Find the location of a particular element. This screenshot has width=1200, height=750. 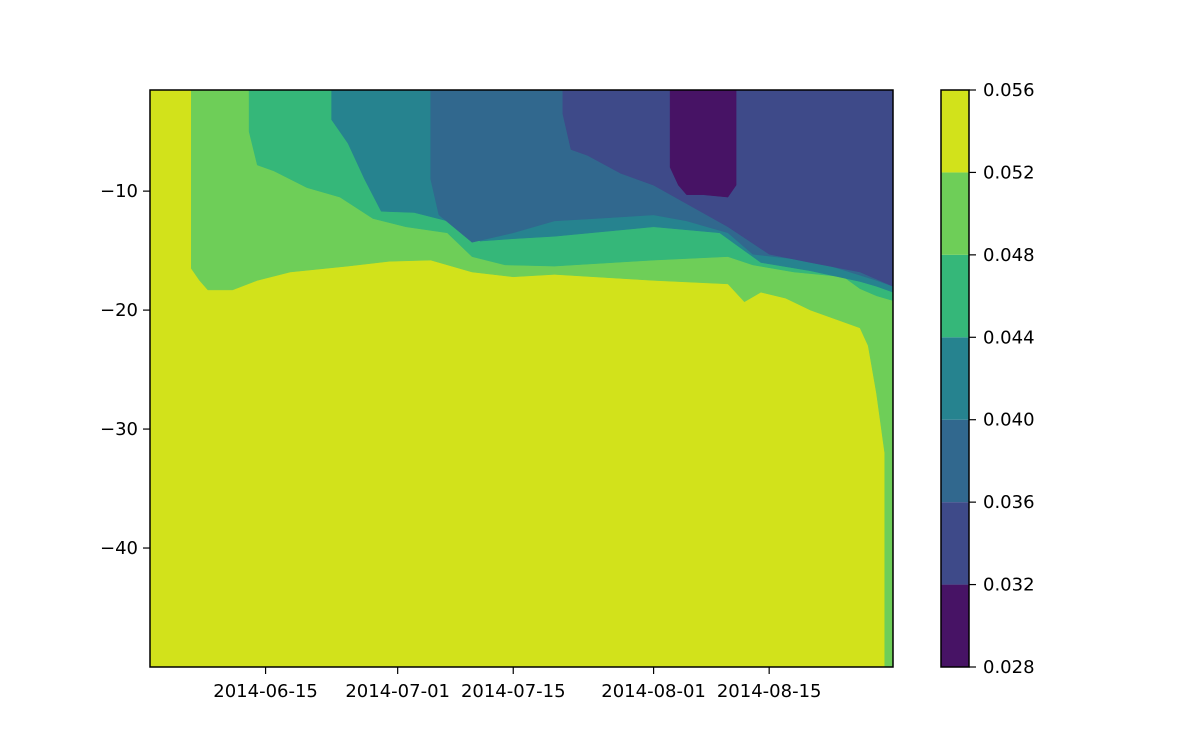

y-tick-label: −30 is located at coordinates (119, 429).